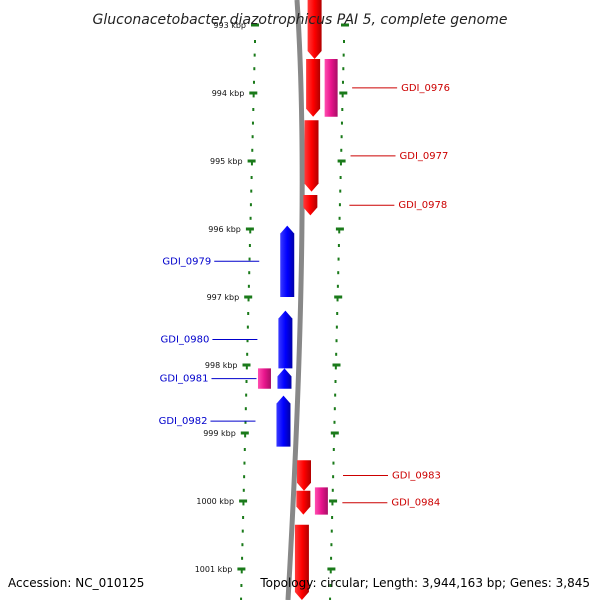  What do you see at coordinates (415, 503) in the screenshot?
I see `gene-label: GDI_0984` at bounding box center [415, 503].